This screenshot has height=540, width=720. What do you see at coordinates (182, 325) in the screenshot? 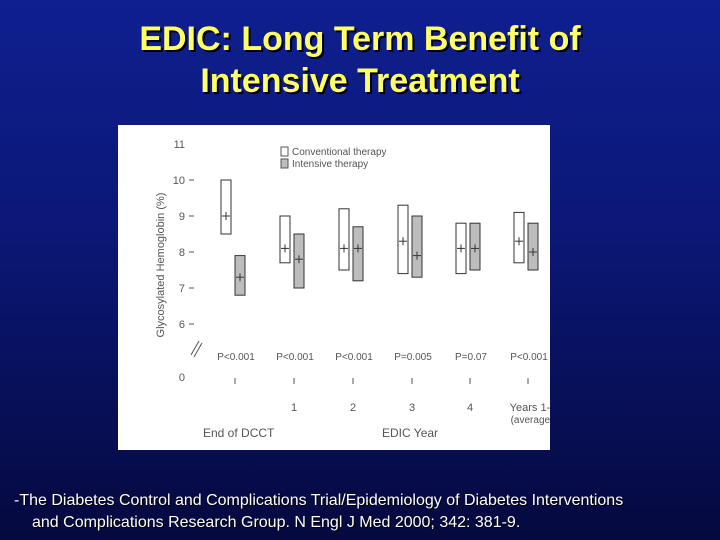
I see `y-tick-label: 6` at bounding box center [182, 325].